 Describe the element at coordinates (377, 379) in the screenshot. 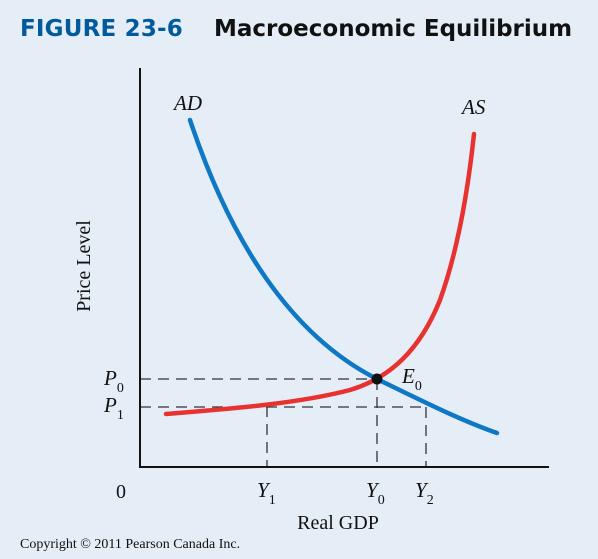

I see `equilibrium-point` at that location.